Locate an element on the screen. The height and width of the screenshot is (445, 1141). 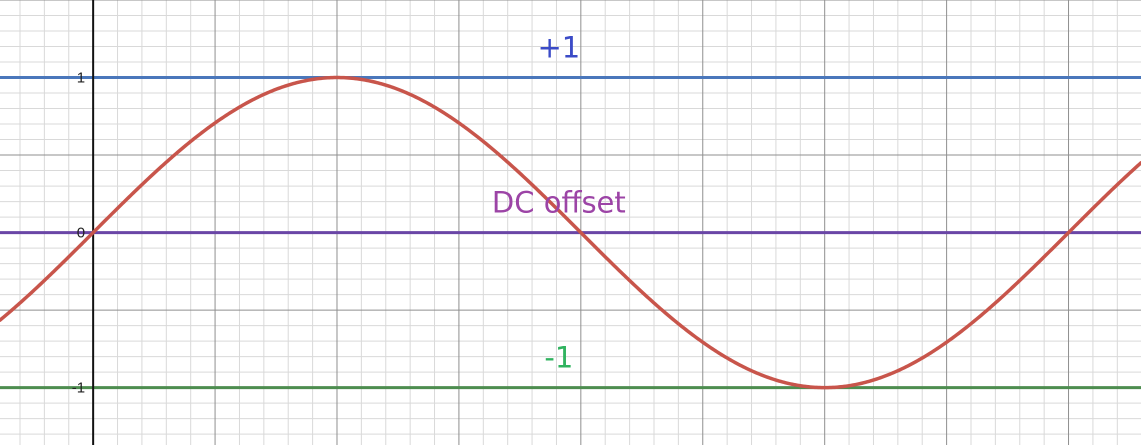
y-tick-label: -1 is located at coordinates (78, 388).